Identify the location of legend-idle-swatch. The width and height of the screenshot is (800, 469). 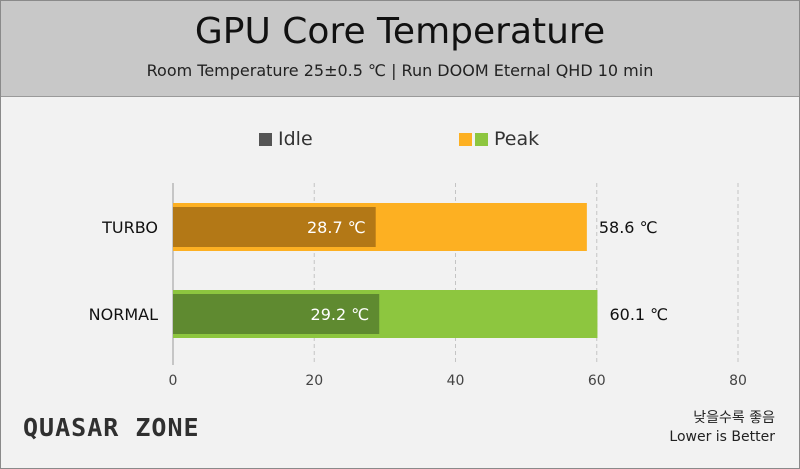
(265, 139).